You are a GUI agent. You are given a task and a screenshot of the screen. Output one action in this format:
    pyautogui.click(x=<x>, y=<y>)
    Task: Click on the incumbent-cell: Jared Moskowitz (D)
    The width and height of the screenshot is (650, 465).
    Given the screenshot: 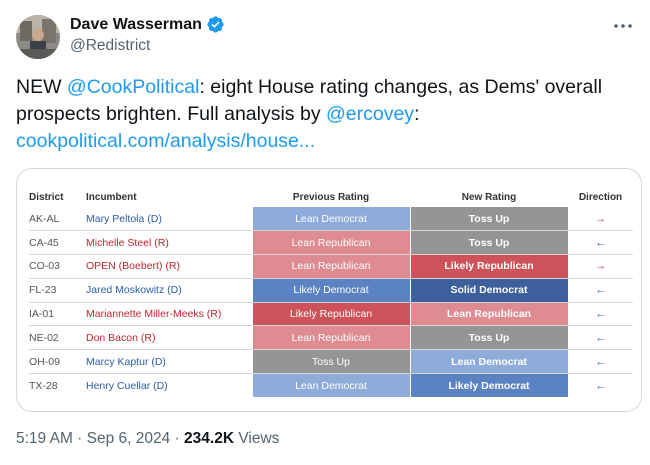 What is the action you would take?
    pyautogui.click(x=169, y=290)
    